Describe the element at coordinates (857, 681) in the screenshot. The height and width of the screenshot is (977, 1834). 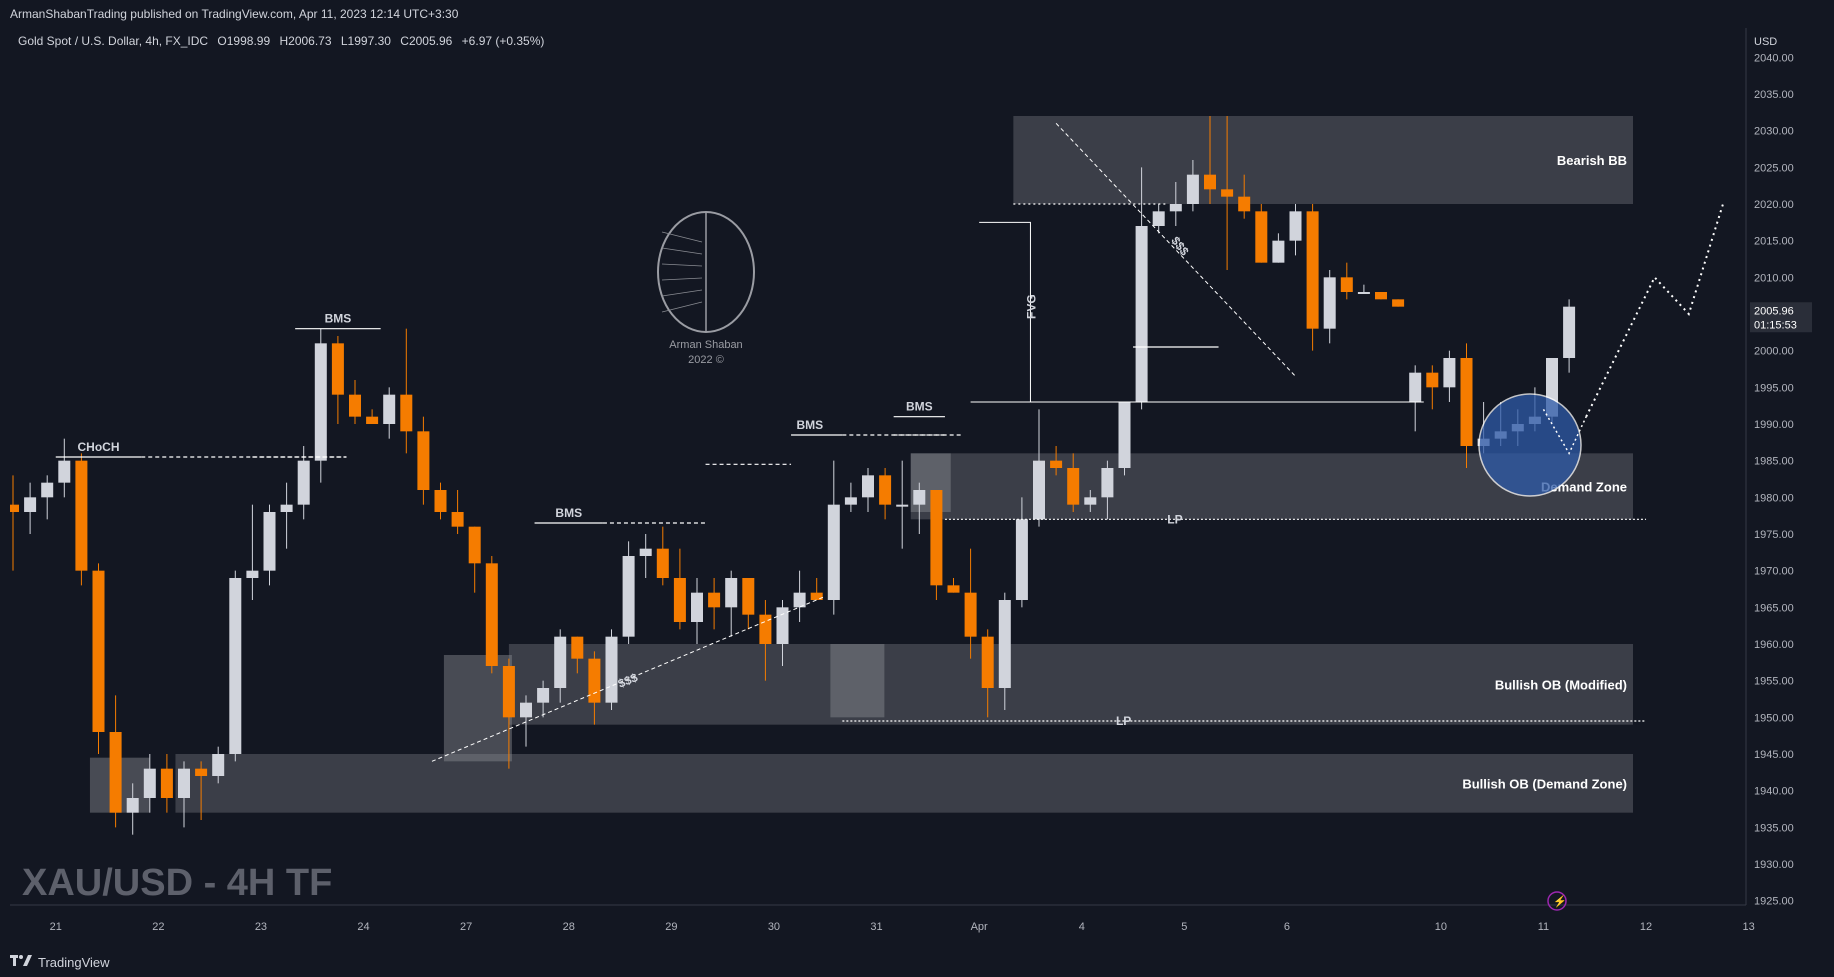
I see `order-block-highlight` at that location.